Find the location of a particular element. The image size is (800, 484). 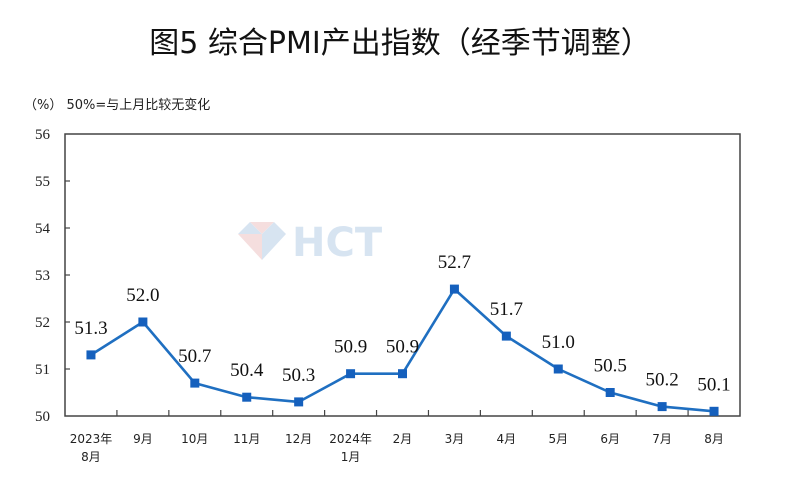

x-axis: 2023年 8月 9月 10月 11月 12月 2024年 1月 2月 3月 4月 5月 6月 7月 8月 is located at coordinates (397, 437).